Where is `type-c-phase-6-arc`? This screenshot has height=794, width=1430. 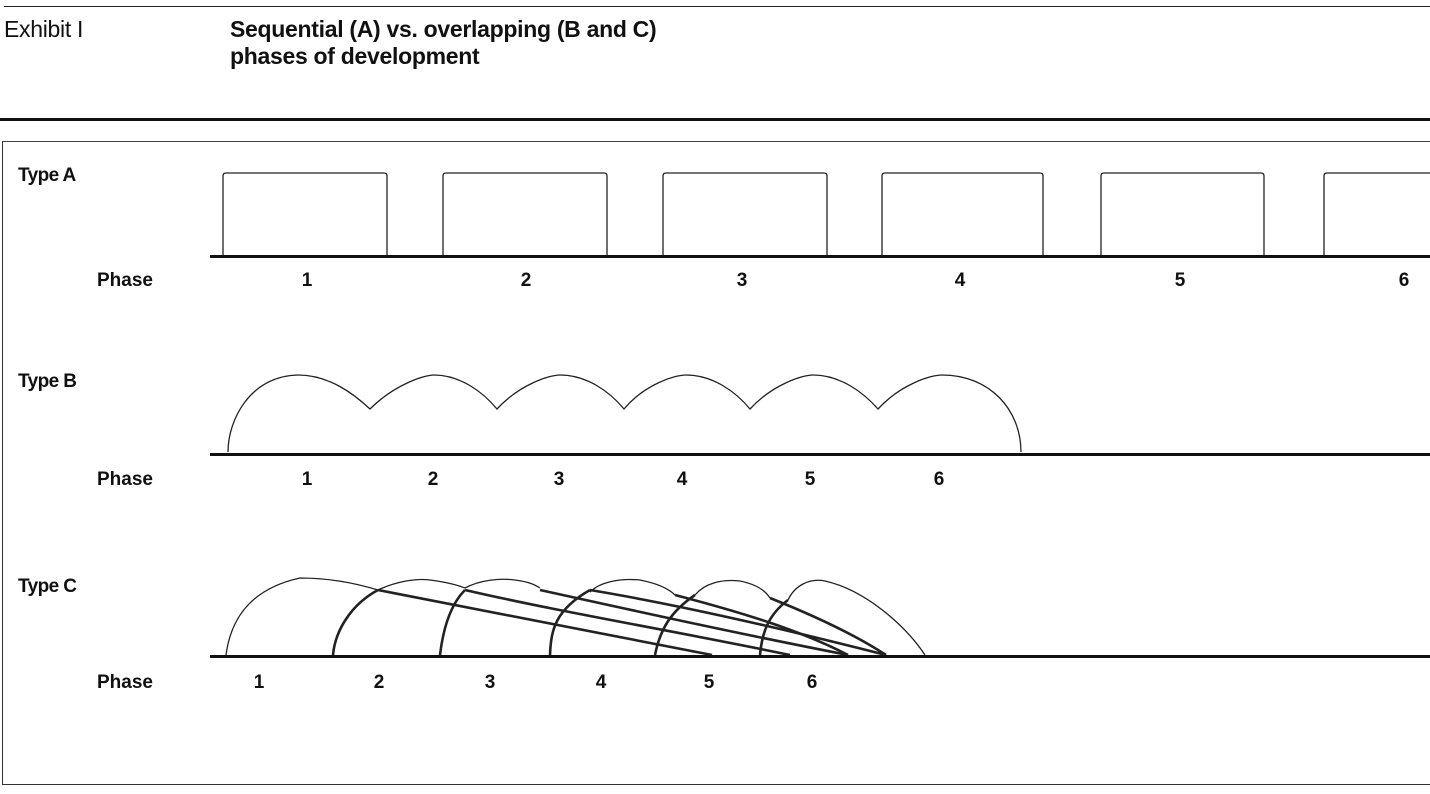 type-c-phase-6-arc is located at coordinates (856, 617).